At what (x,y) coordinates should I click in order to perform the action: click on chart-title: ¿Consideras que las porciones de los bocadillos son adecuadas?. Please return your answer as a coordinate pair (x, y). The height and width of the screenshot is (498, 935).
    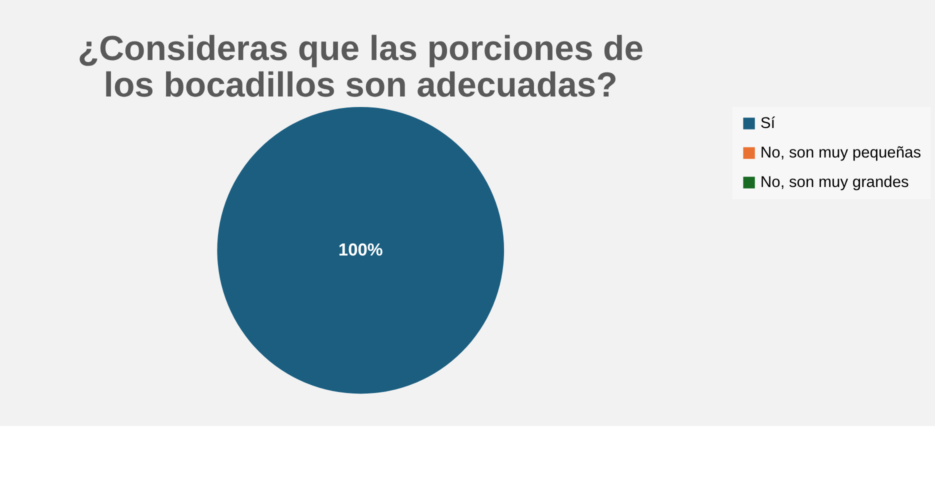
    Looking at the image, I should click on (361, 67).